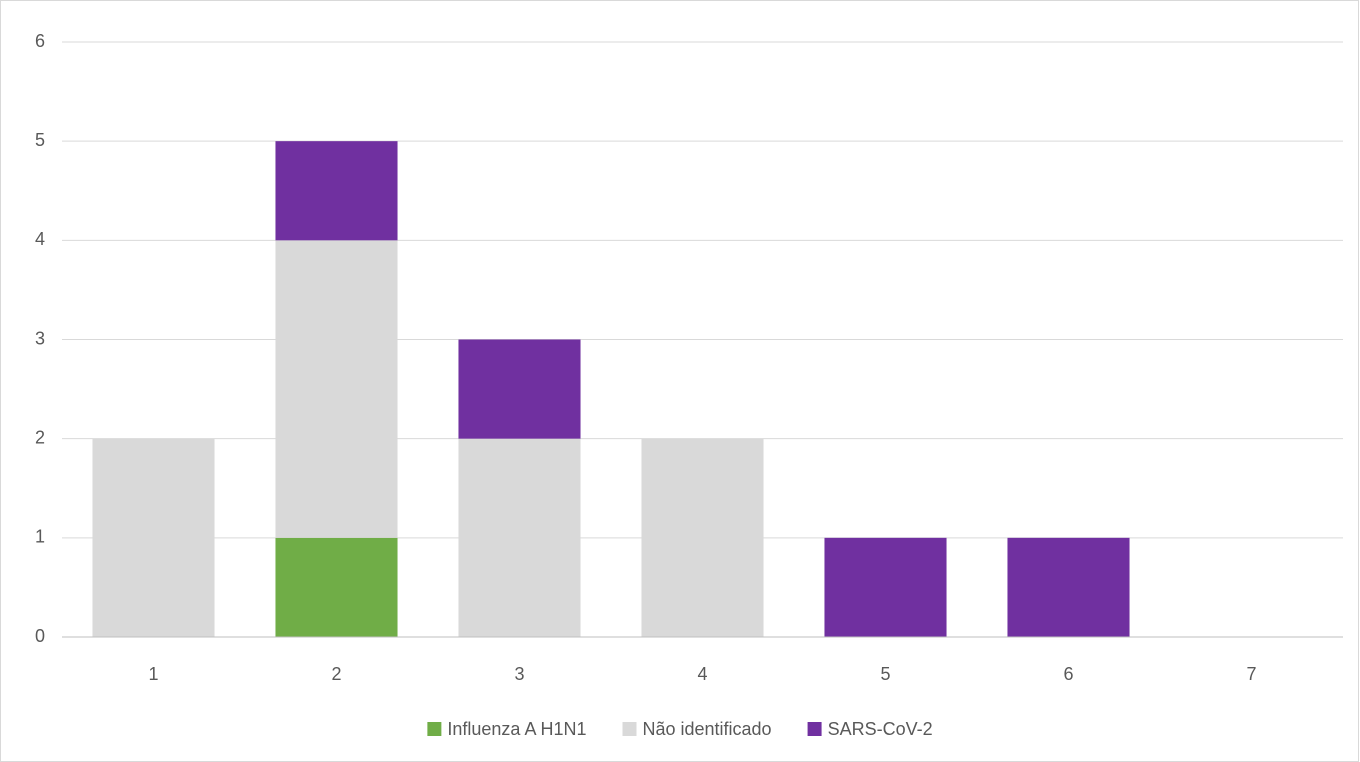 This screenshot has height=762, width=1360. I want to click on y-tick-label: 3, so click(40, 338).